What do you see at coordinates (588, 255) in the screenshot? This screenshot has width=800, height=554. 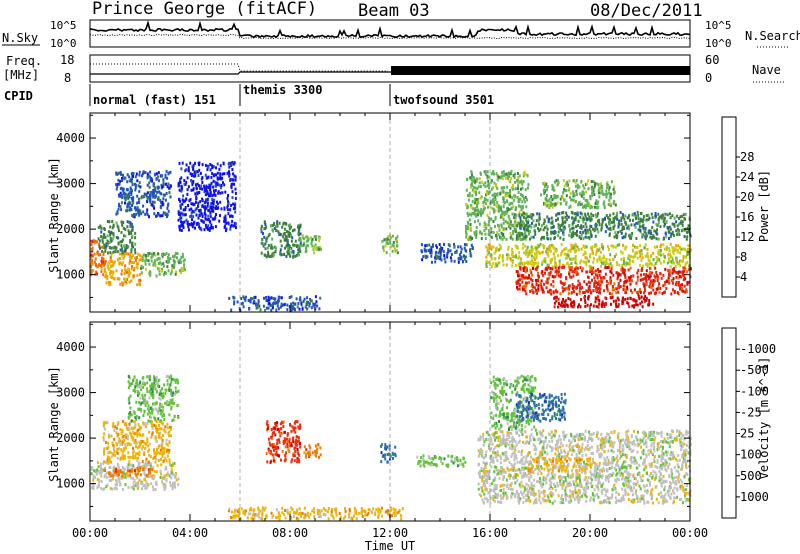 I see `scatter-region` at bounding box center [588, 255].